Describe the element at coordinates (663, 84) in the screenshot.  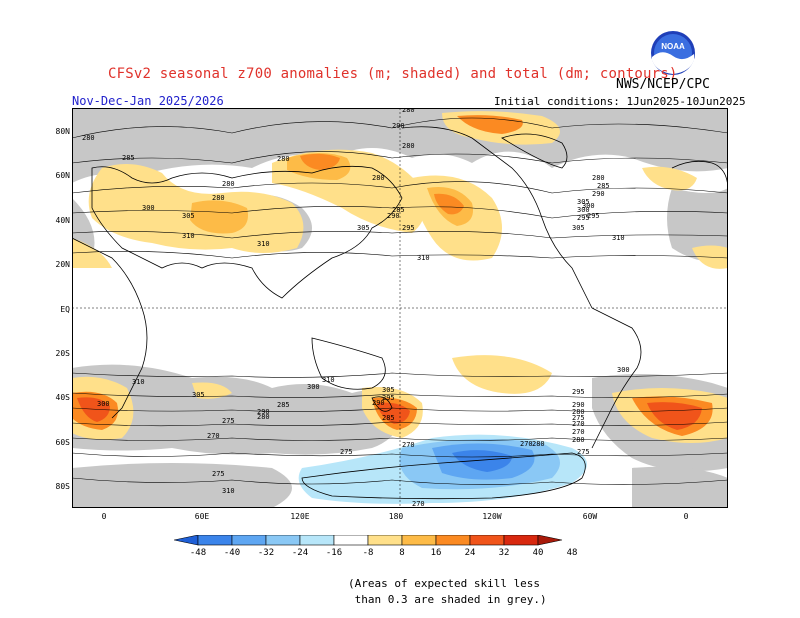
I see `agency-label: NWS/NCEP/CPC` at that location.